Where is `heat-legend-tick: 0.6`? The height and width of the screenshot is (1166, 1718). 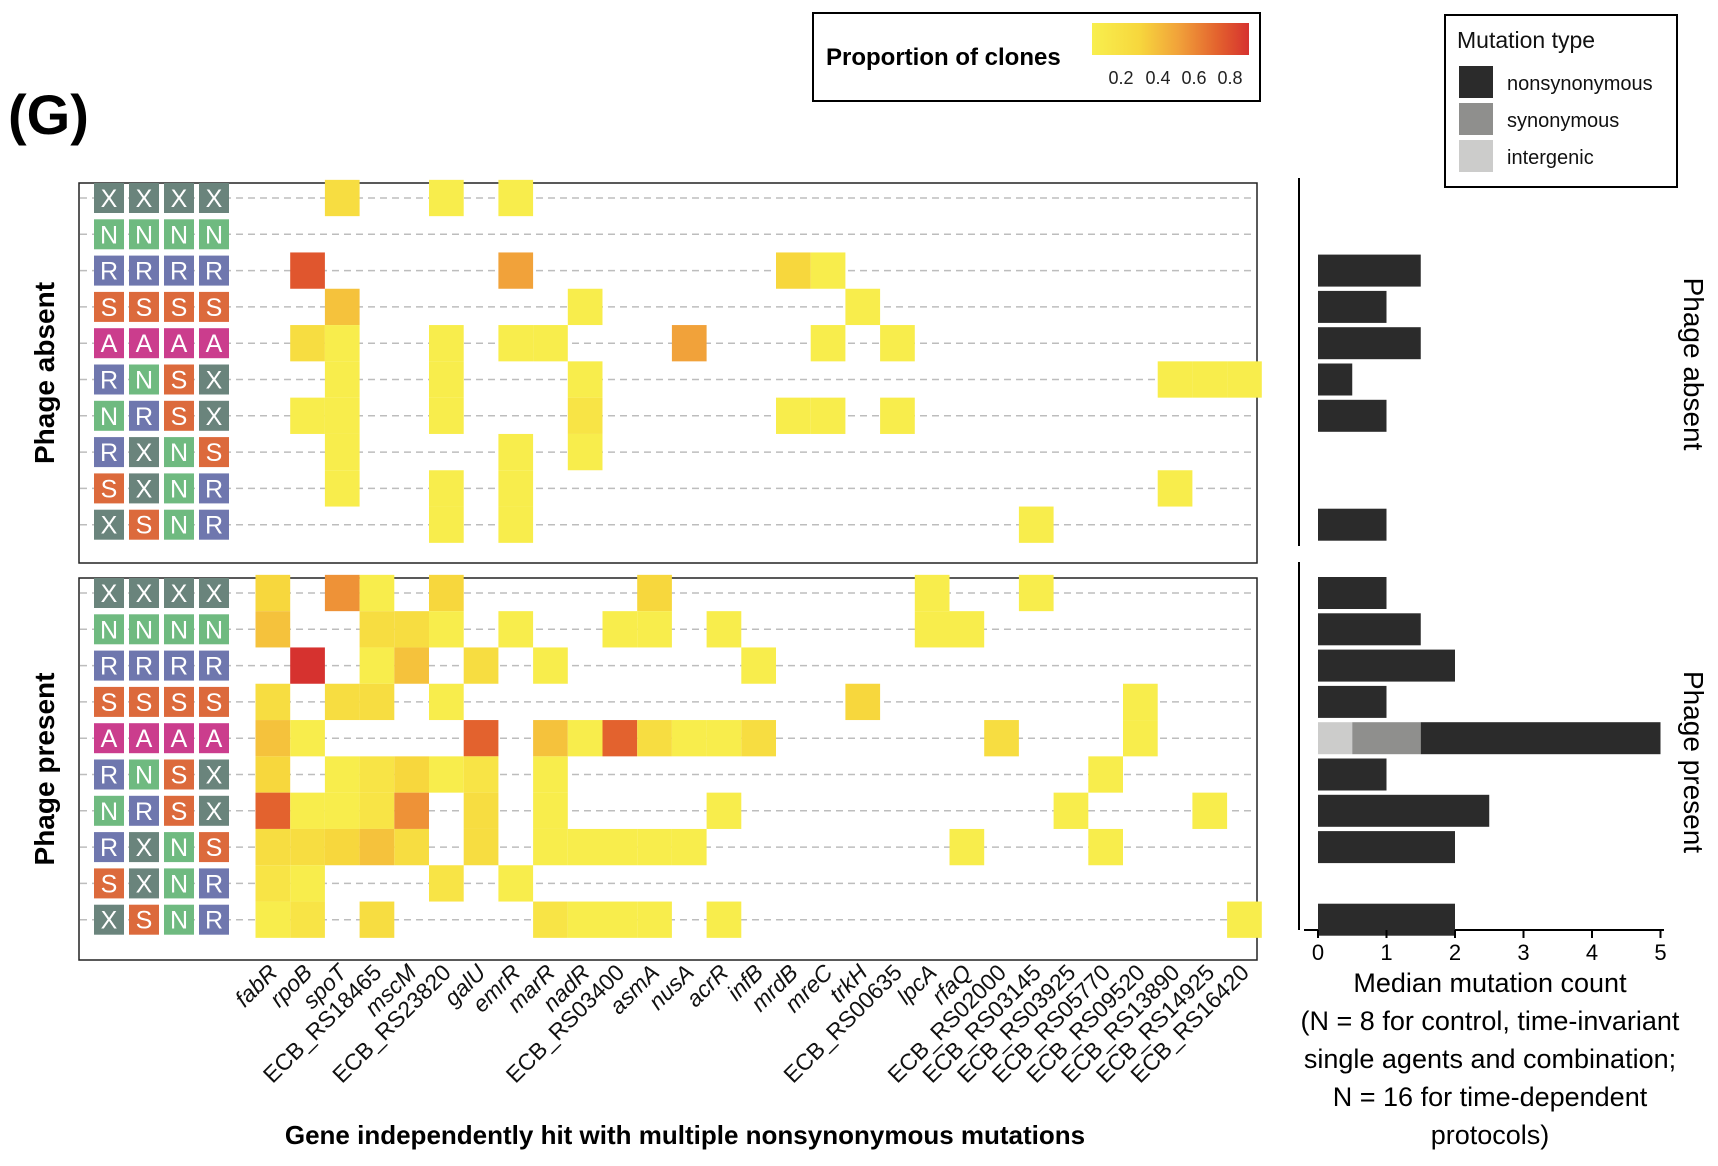
heat-legend-tick: 0.6 is located at coordinates (1193, 78).